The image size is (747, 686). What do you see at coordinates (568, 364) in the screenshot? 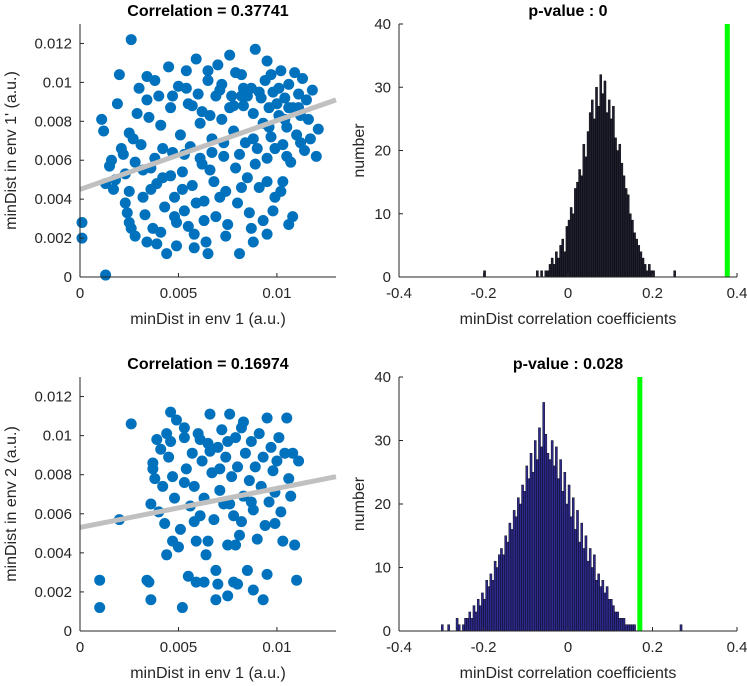
I see `hist-bottom-title: p-value : 0.028` at bounding box center [568, 364].